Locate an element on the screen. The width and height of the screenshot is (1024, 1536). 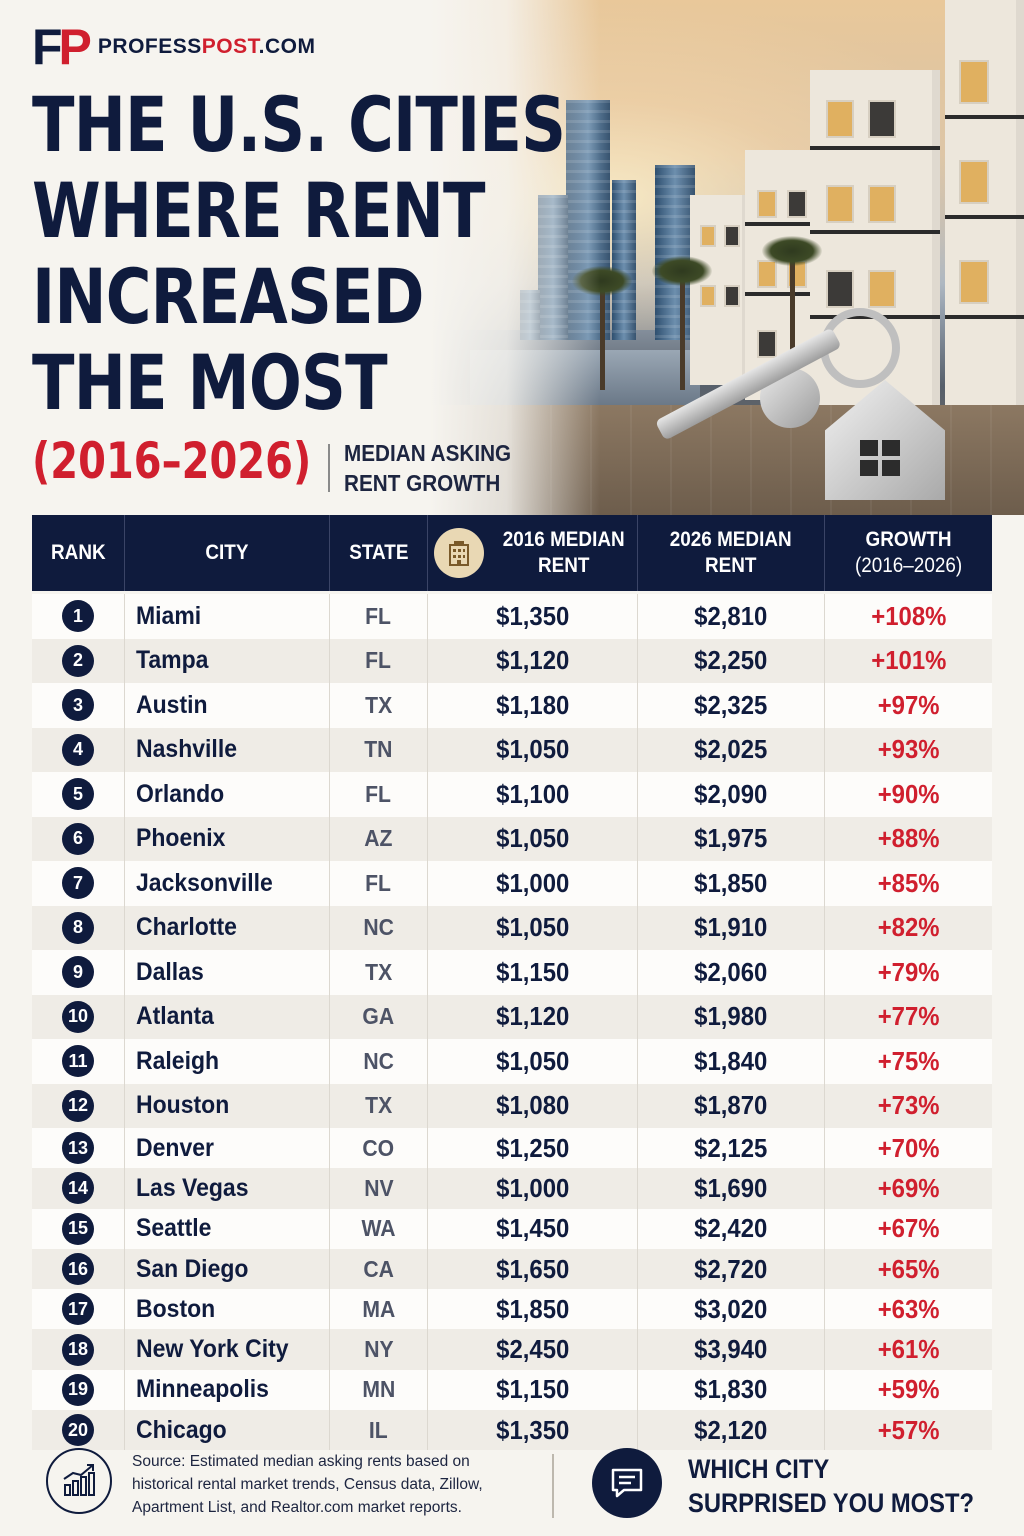
state-cell: CO is located at coordinates (379, 1148).